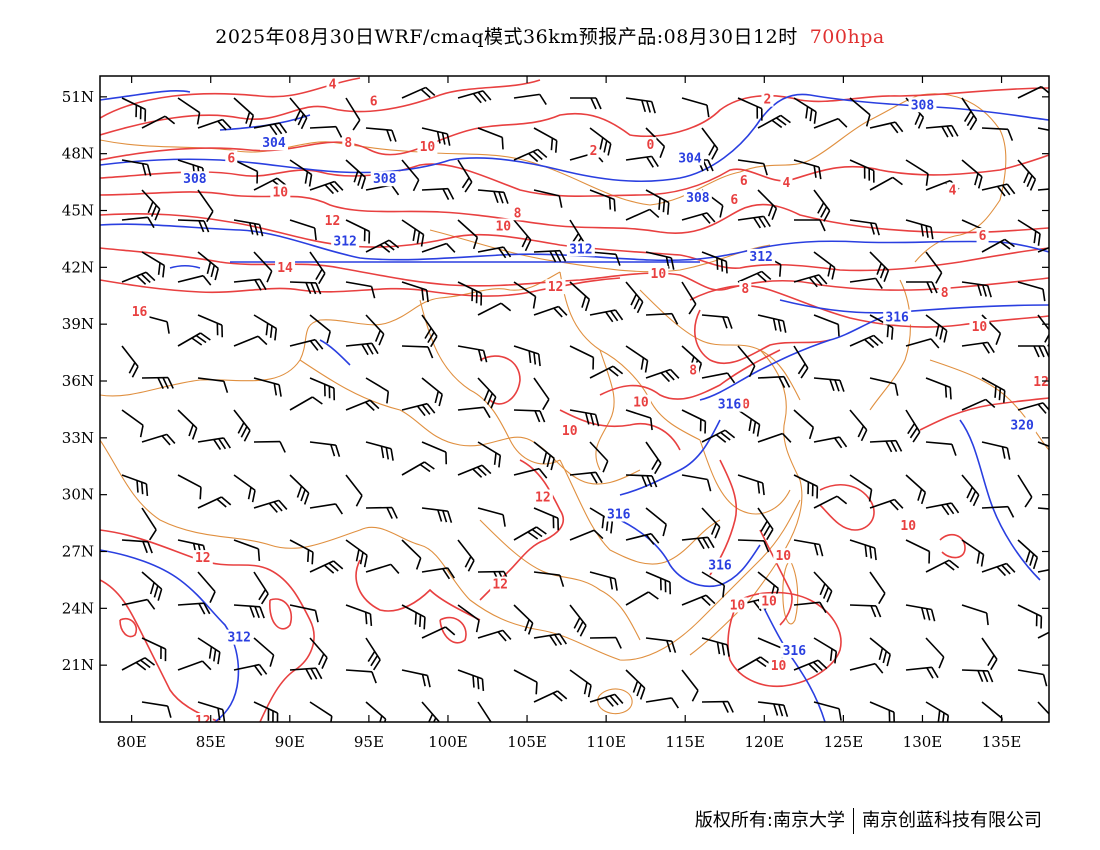  What do you see at coordinates (685, 742) in the screenshot?
I see `lon-label: 115E` at bounding box center [685, 742].